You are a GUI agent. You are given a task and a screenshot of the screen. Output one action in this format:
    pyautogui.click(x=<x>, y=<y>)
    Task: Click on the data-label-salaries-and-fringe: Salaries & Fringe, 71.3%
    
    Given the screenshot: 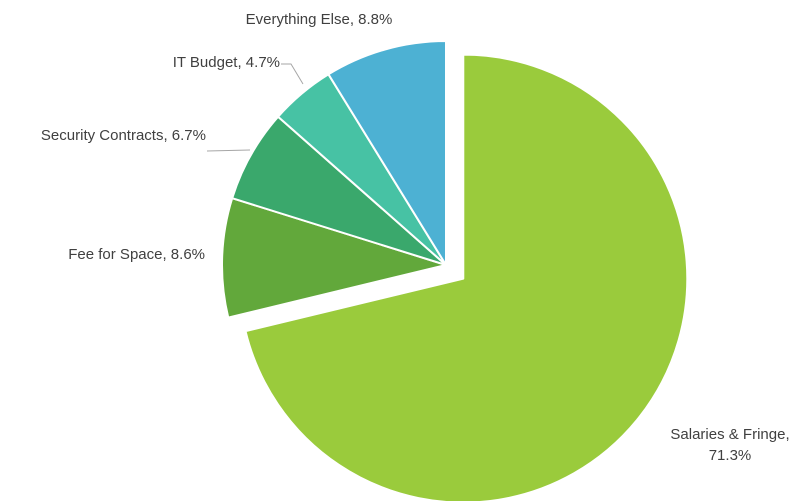 What is the action you would take?
    pyautogui.click(x=729, y=445)
    